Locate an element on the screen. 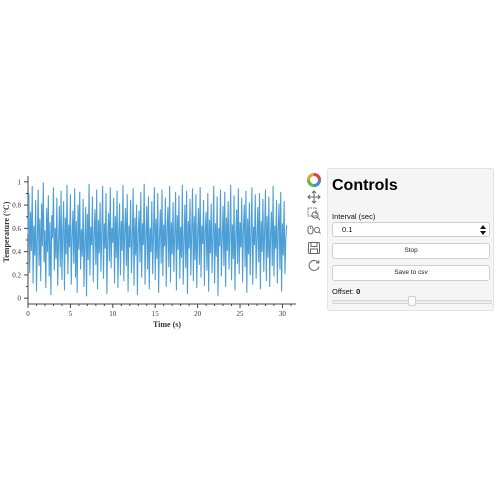  y-tick-label: 0.4 is located at coordinates (16, 252).